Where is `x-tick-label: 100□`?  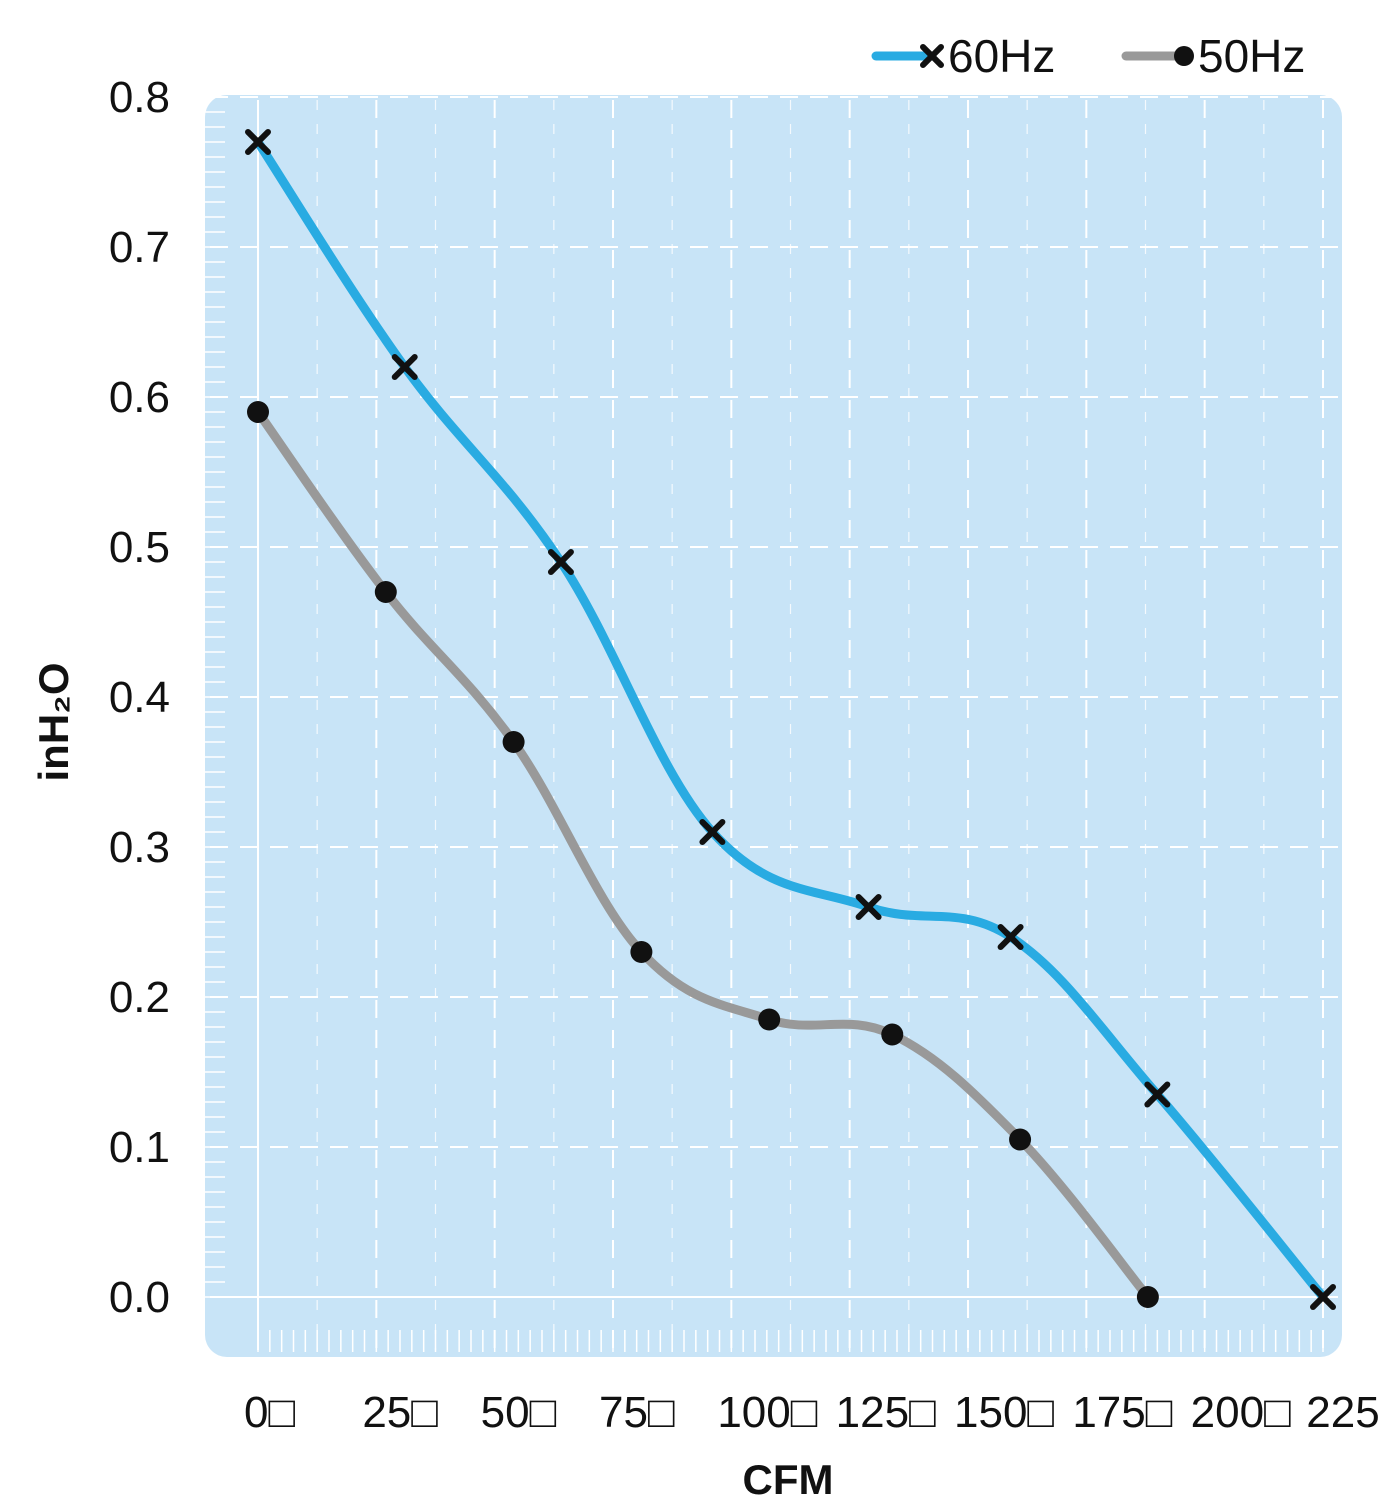 x-tick-label: 100□ is located at coordinates (767, 1412).